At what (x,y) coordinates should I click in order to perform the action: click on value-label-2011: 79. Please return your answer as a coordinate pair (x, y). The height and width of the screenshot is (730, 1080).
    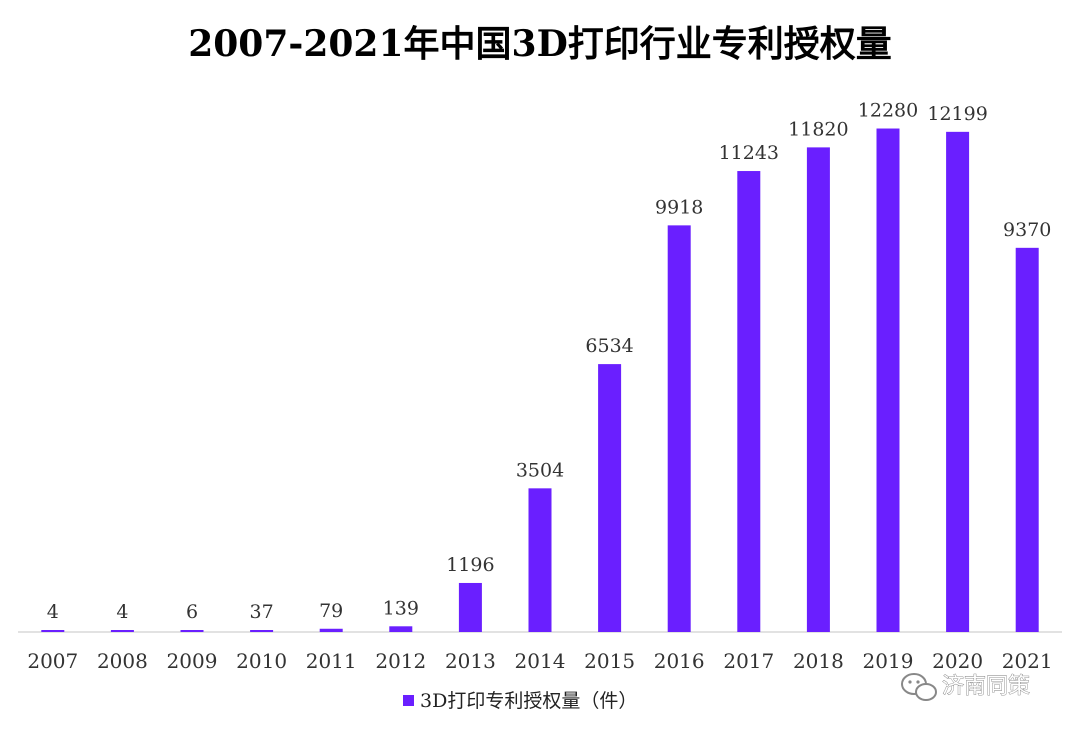
    Looking at the image, I should click on (331, 611).